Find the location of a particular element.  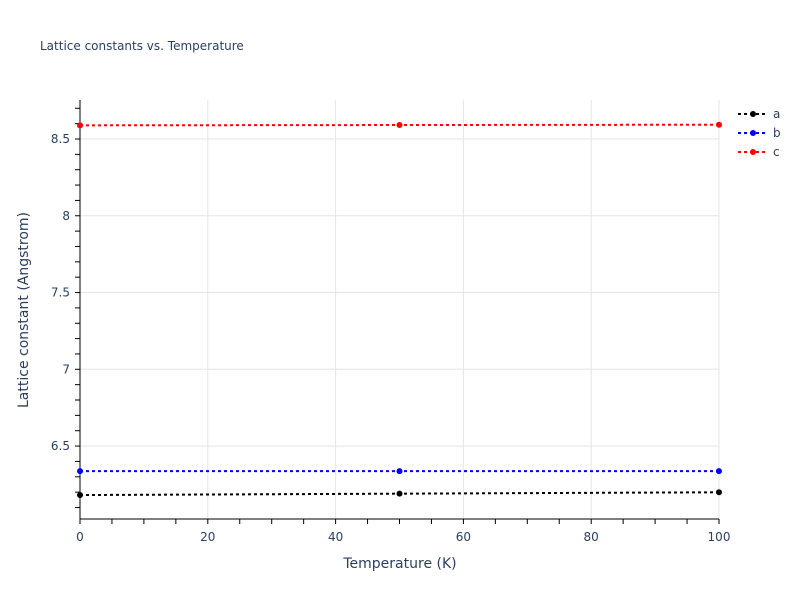

x-tick-label: 60 is located at coordinates (463, 537).